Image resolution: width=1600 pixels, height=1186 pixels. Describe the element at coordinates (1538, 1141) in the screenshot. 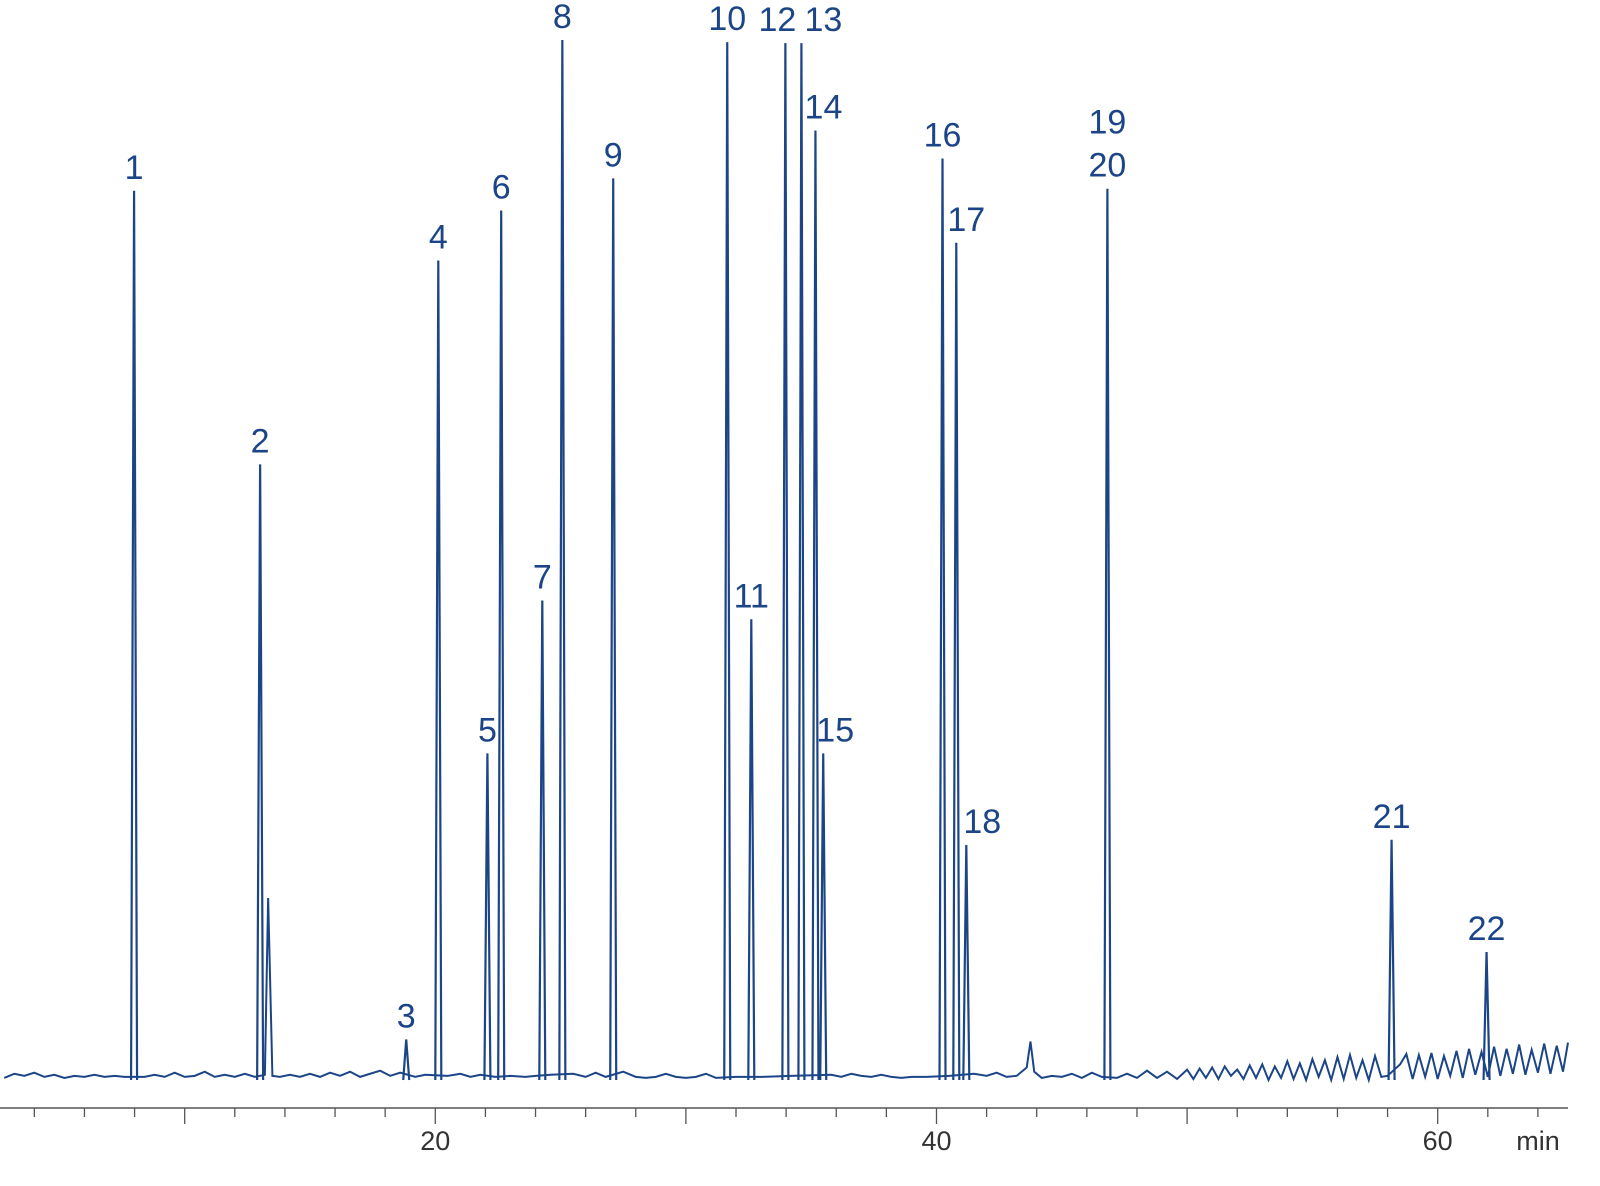

I see `x-axis-label: min` at that location.